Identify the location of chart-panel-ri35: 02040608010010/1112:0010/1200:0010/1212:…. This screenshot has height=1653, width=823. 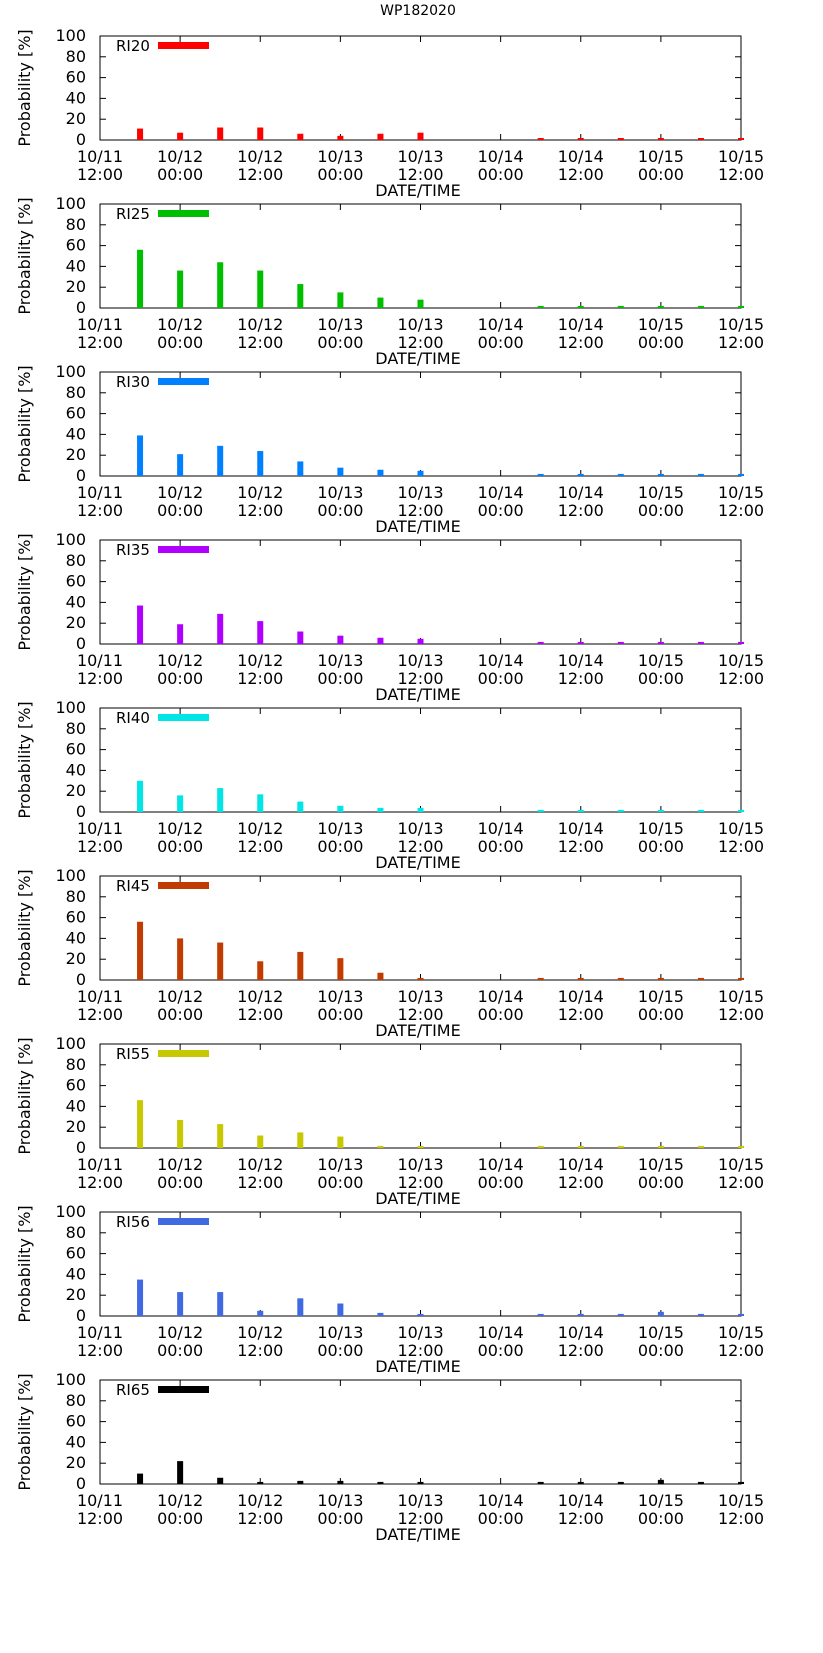
(389, 617).